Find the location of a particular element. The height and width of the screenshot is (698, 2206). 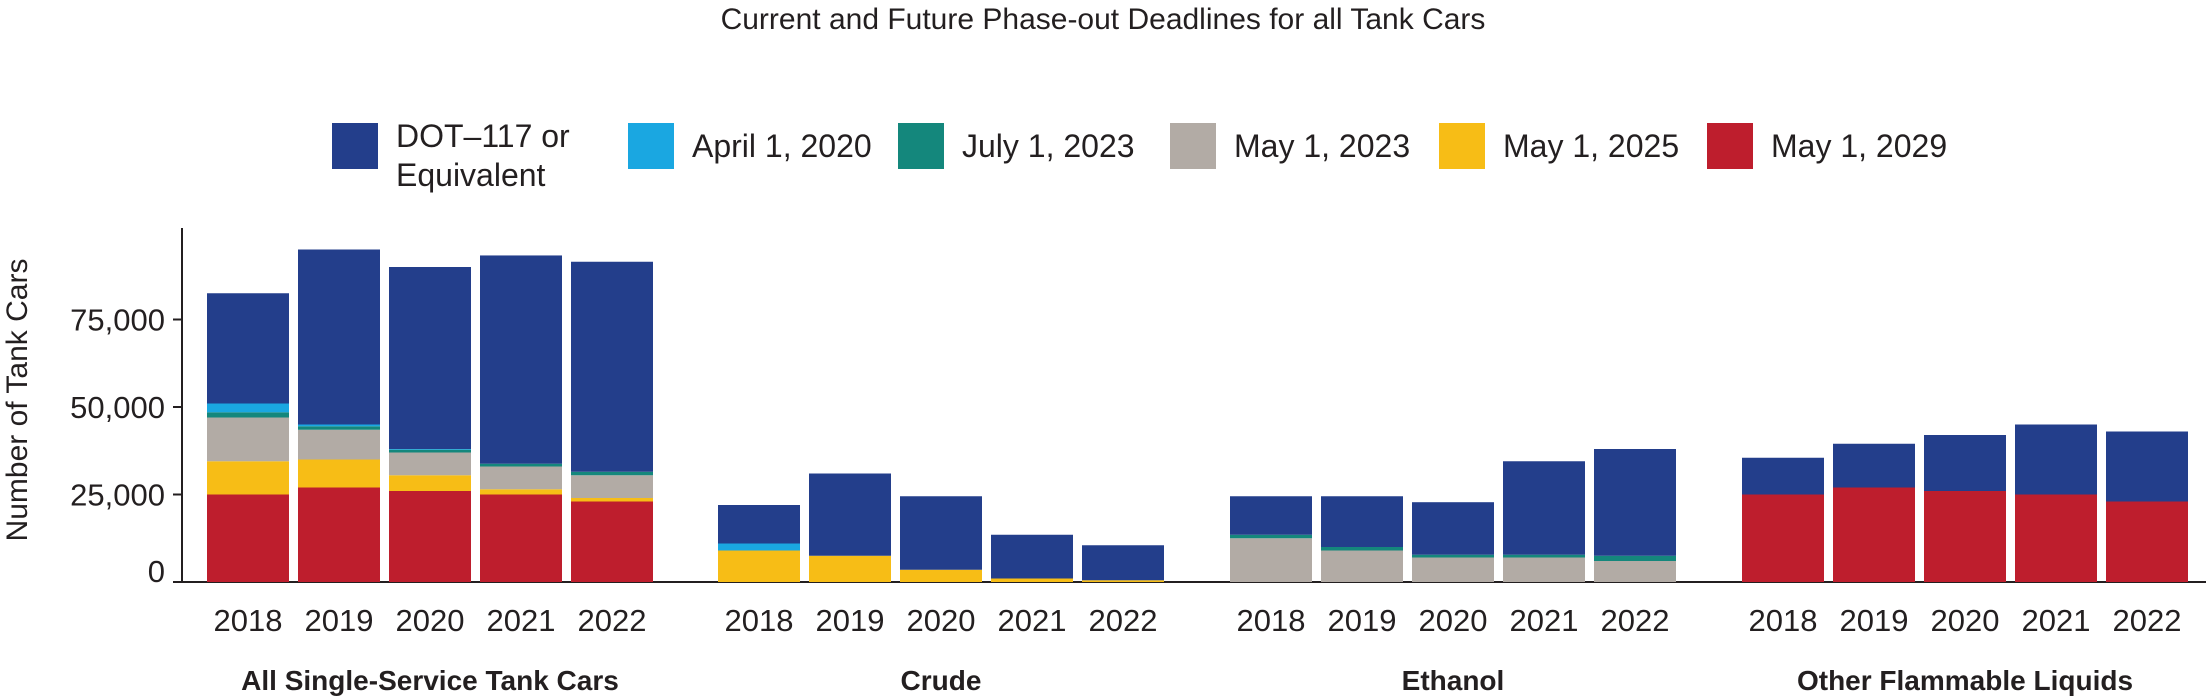

legend-swatch-jul2023 is located at coordinates (921, 146).